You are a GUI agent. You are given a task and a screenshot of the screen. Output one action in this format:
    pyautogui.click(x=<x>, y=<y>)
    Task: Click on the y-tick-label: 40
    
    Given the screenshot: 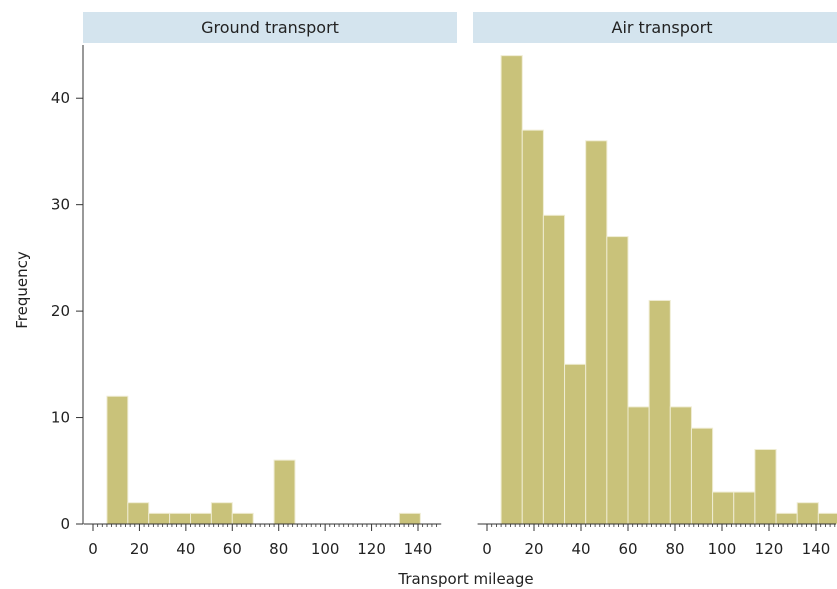 What is the action you would take?
    pyautogui.click(x=60, y=98)
    